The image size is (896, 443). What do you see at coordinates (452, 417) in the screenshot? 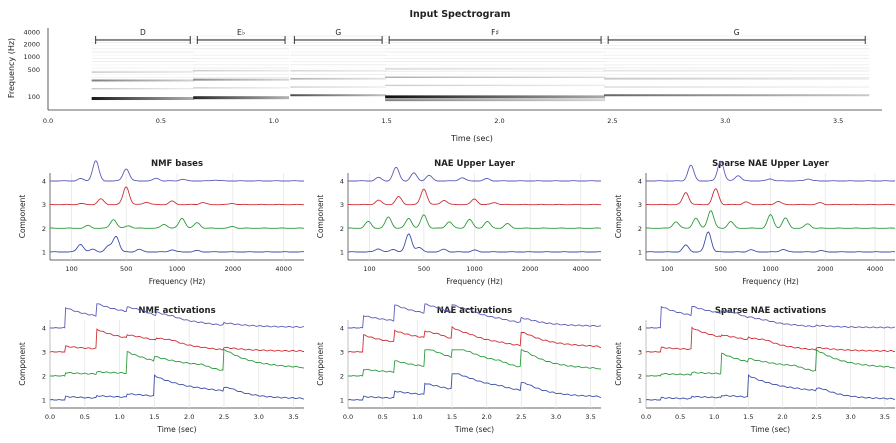
I see `chart-xtick-label: 1.5` at bounding box center [452, 417].